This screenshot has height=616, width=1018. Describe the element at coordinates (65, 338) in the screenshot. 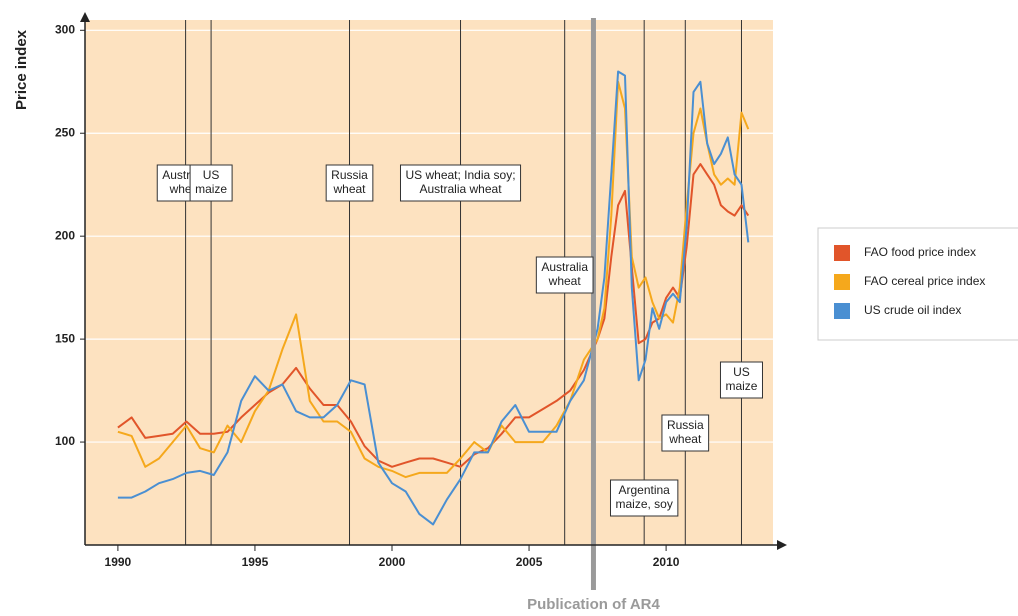

I see `y-tick-label: 150` at that location.